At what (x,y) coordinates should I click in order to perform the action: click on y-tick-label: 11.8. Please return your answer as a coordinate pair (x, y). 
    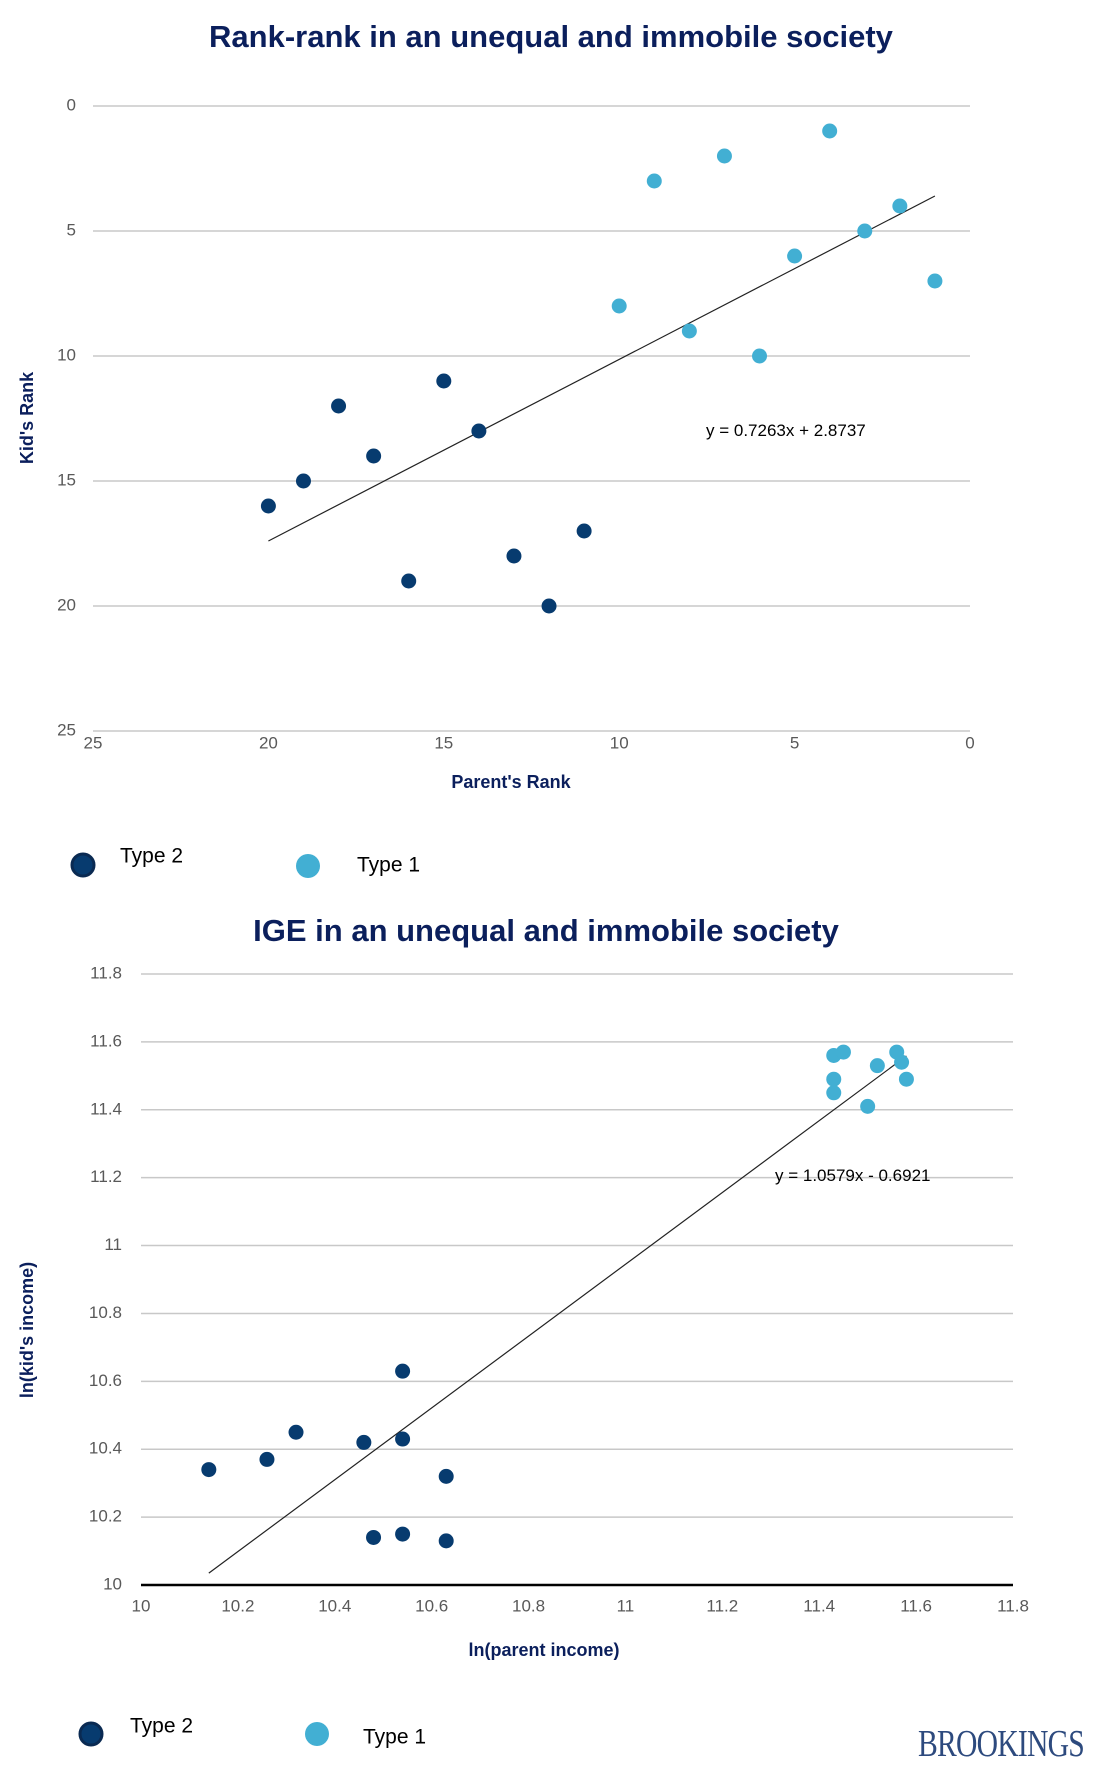
    Looking at the image, I should click on (106, 972).